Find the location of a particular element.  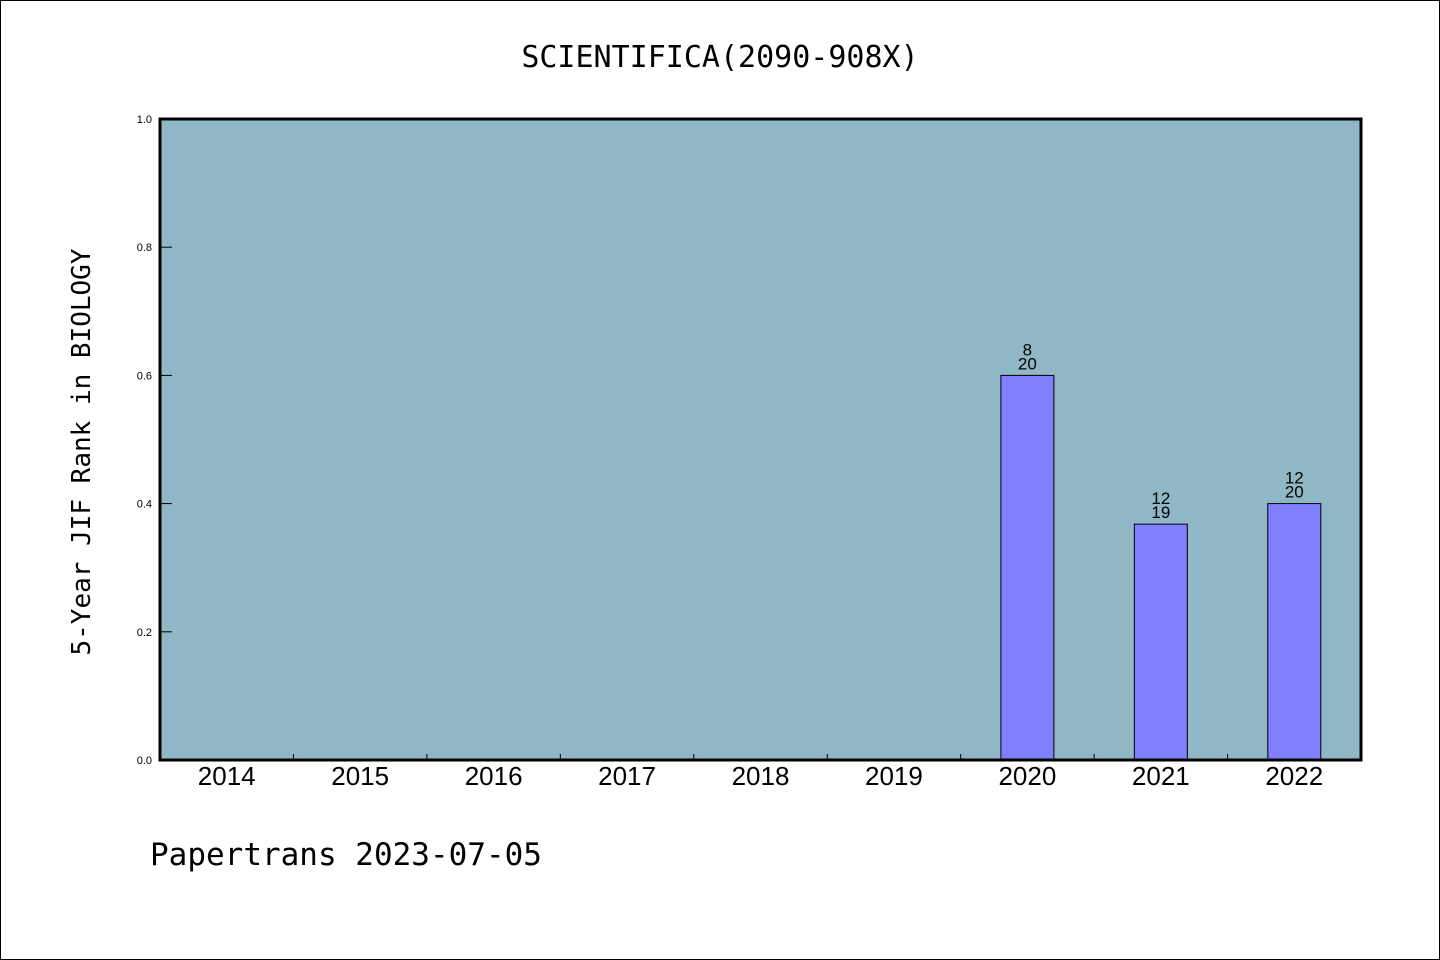

x-tick-label: 2016 is located at coordinates (494, 776).